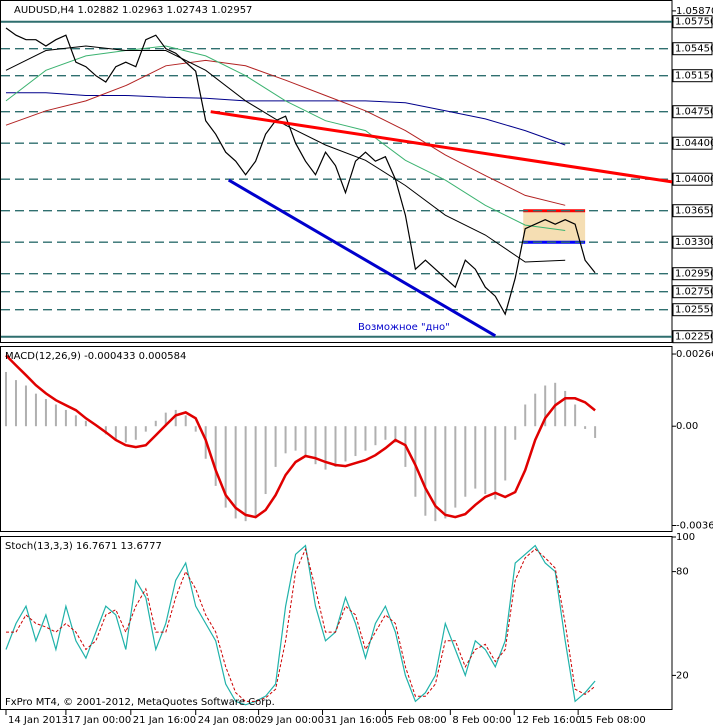  I want to click on y-tick-label: 20, so click(682, 675).